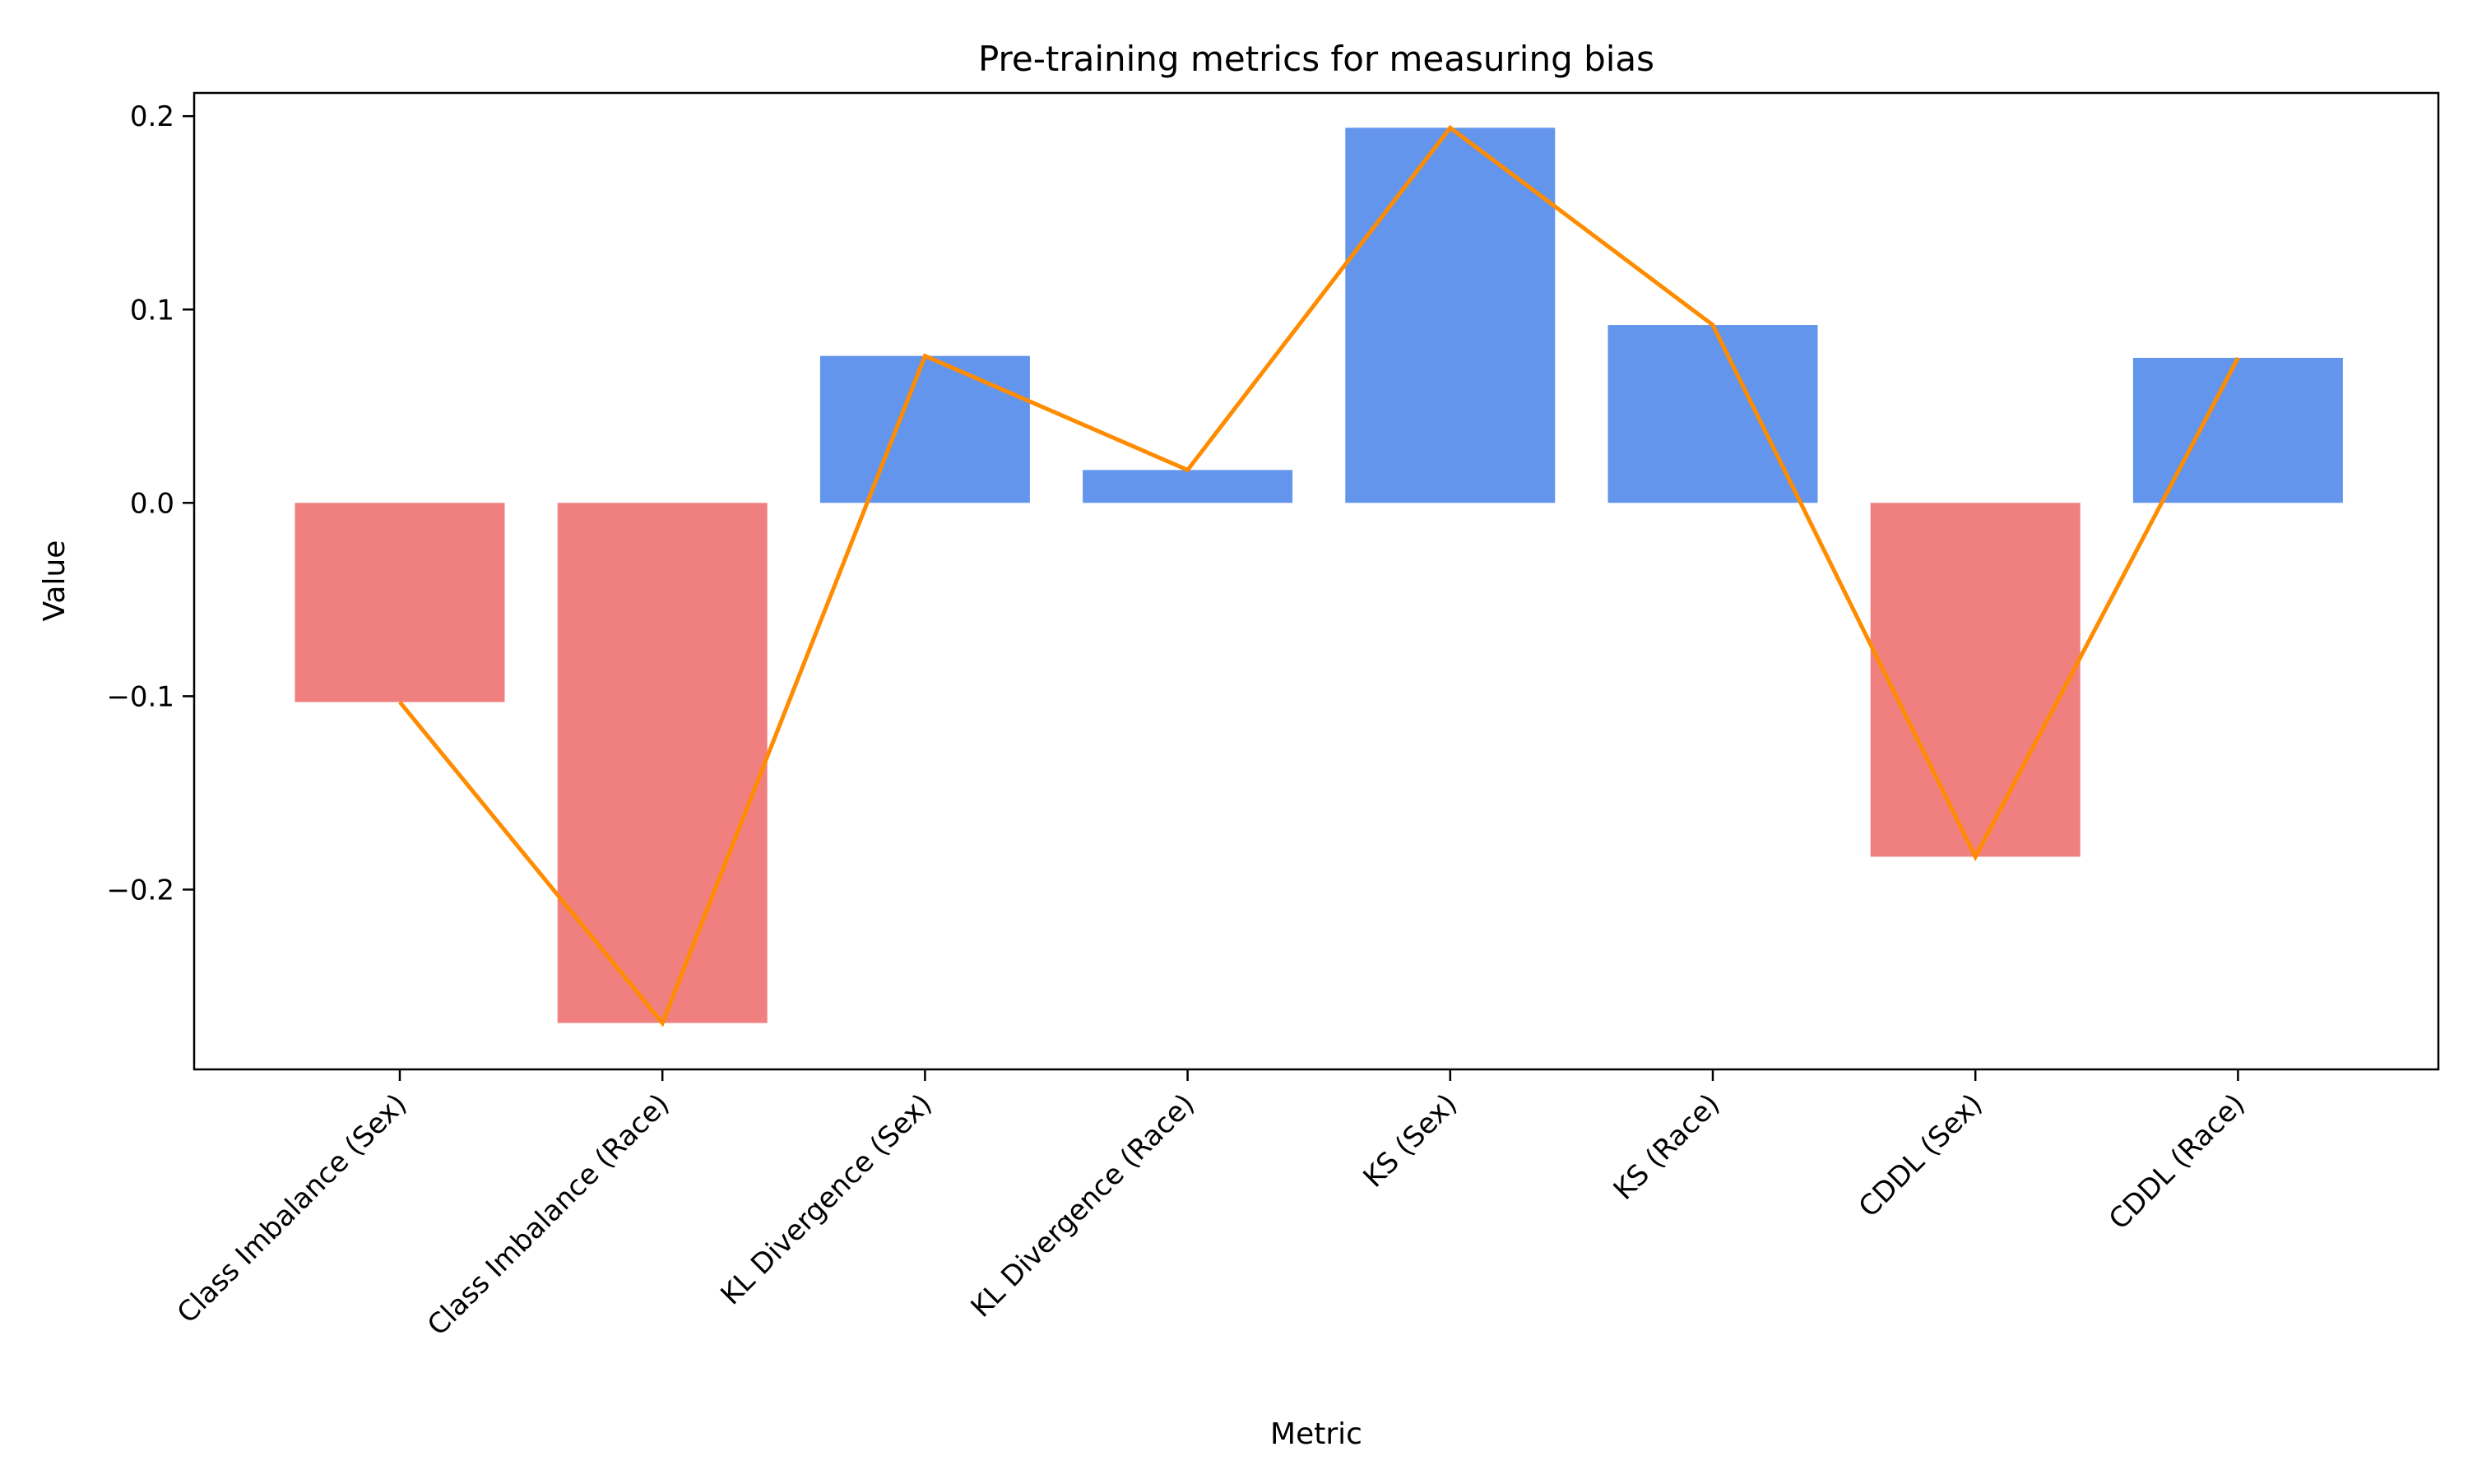 The height and width of the screenshot is (1484, 2468). I want to click on y-tick-label: 0.1, so click(152, 310).